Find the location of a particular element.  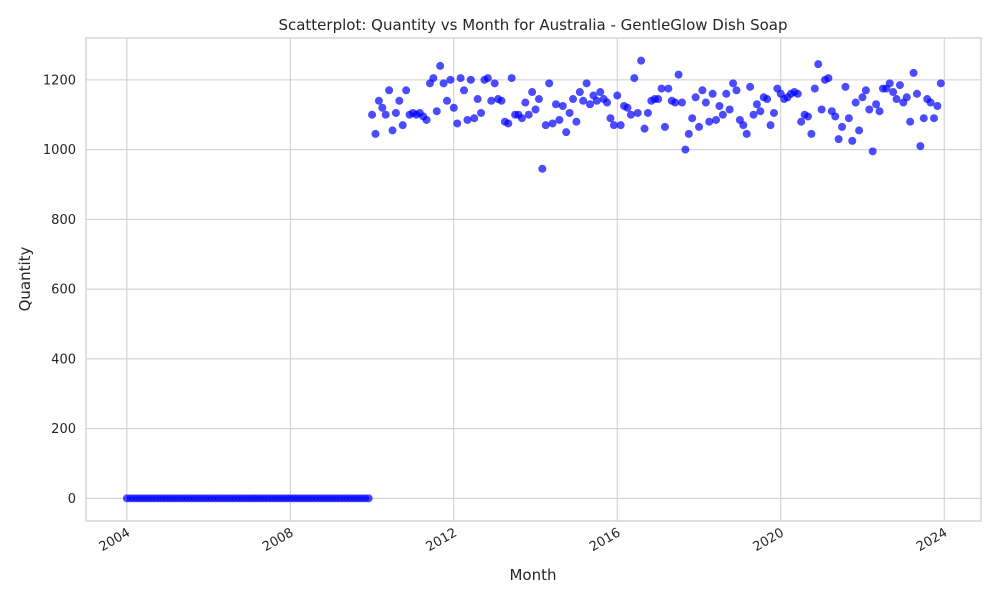

x-tick-label: 2024 is located at coordinates (932, 540).